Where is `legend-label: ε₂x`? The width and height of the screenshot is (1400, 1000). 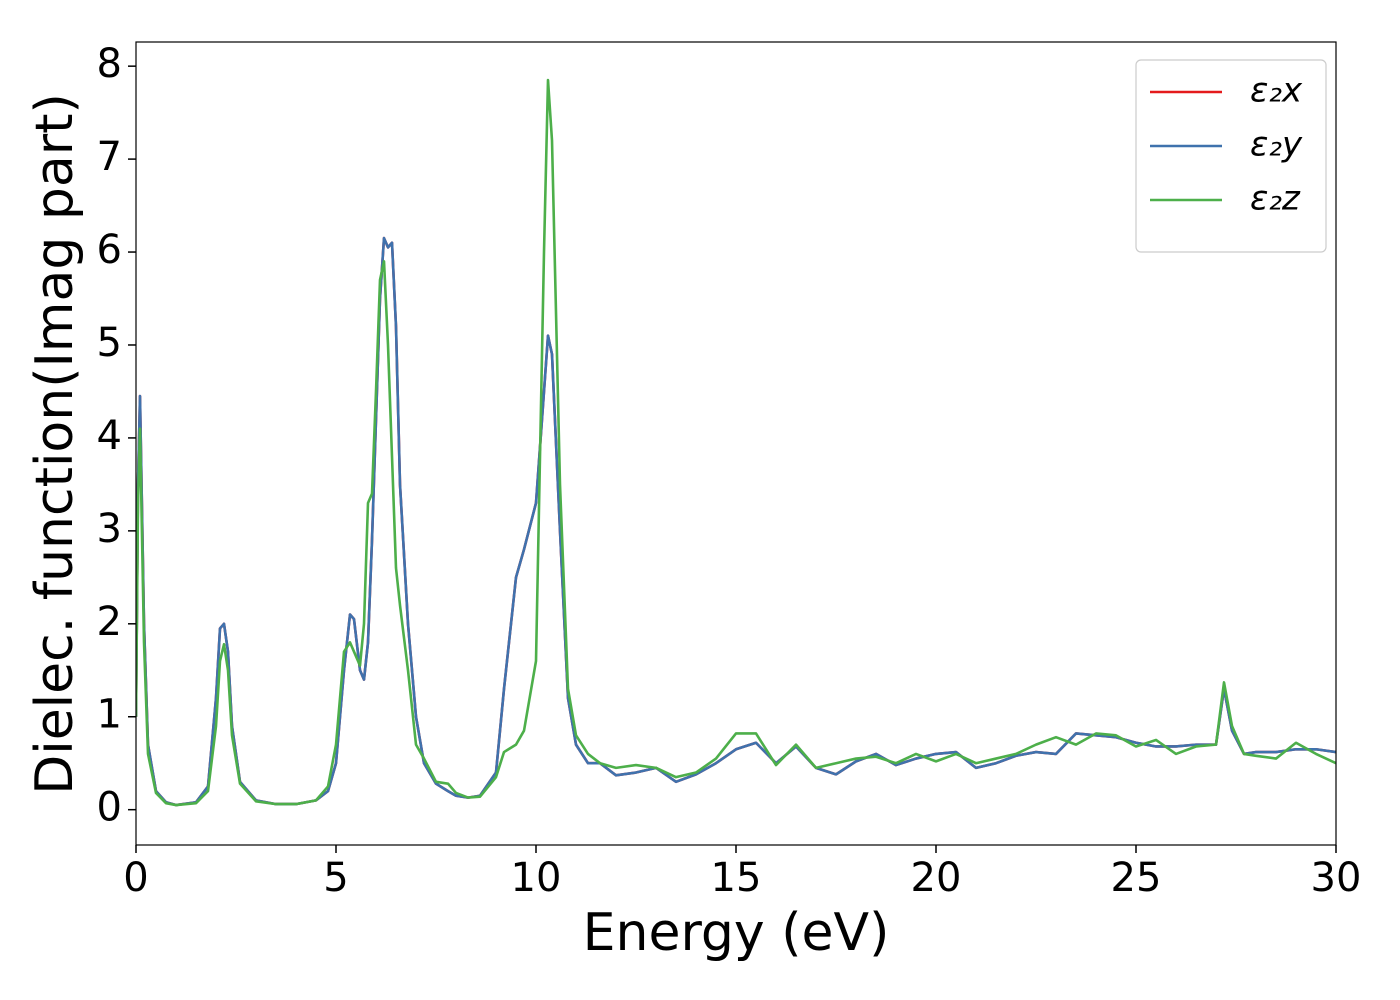 legend-label: ε₂x is located at coordinates (1276, 91).